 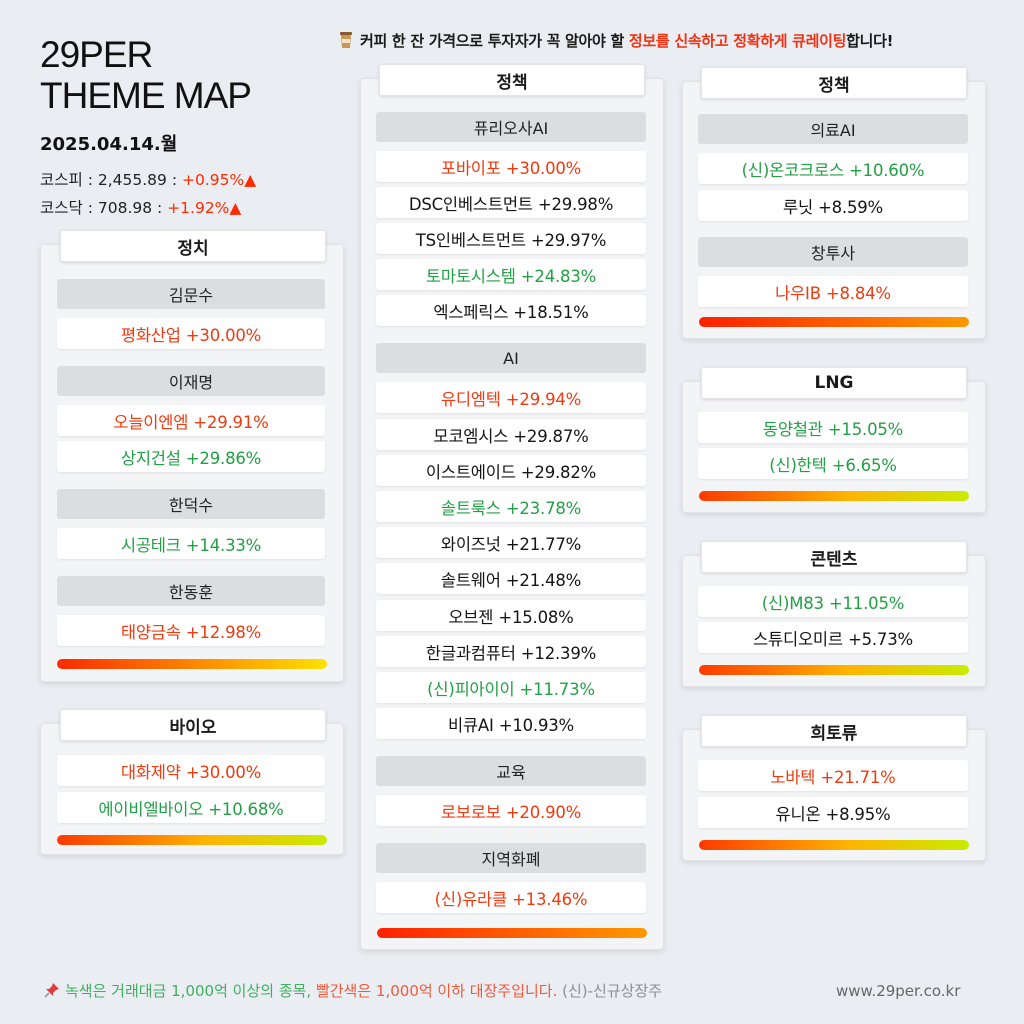 I want to click on footnote-new-listing: (신)-신규상장주, so click(x=610, y=991).